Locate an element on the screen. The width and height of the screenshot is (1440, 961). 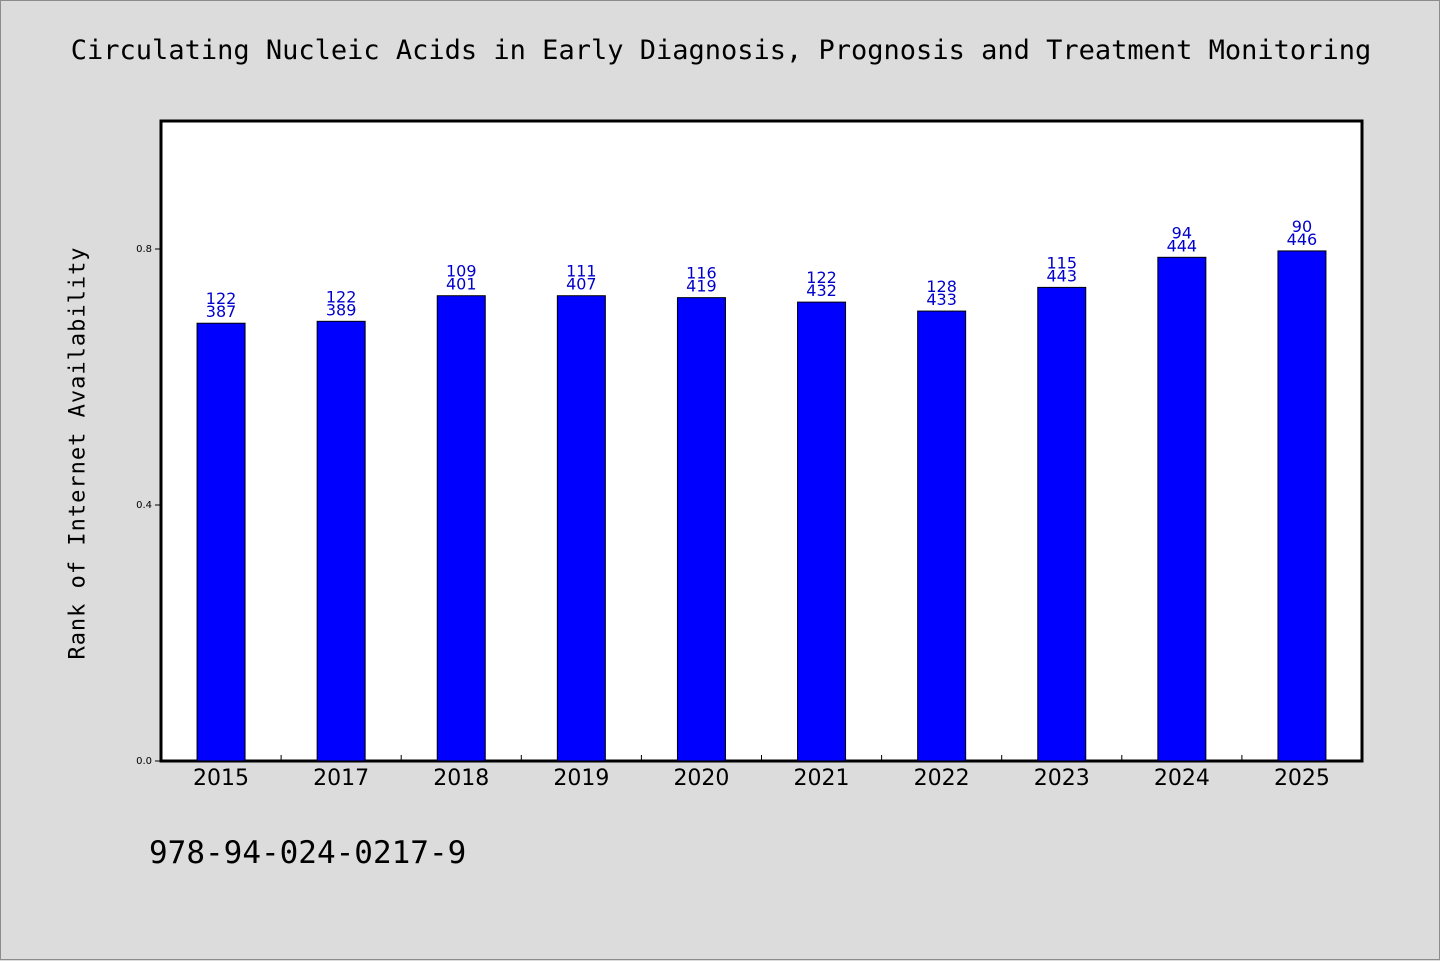
bar-label-bottom: 432 is located at coordinates (821, 290).